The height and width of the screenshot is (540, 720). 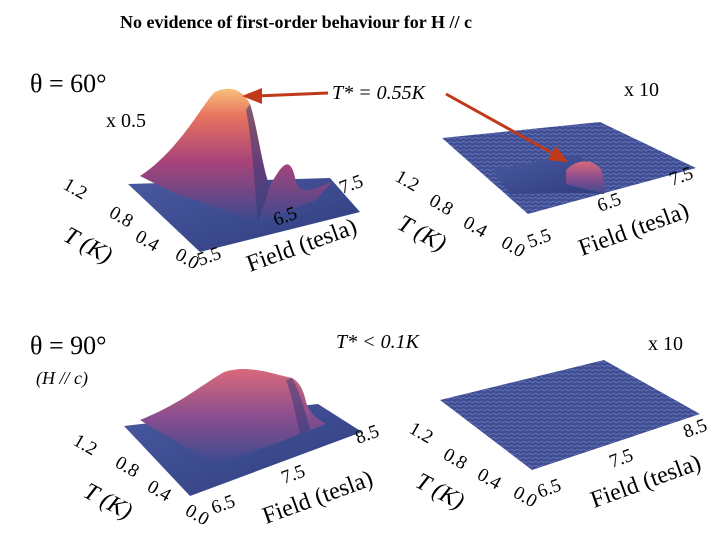 I want to click on tstar-label-bottom: T* < 0.1K, so click(x=378, y=342).